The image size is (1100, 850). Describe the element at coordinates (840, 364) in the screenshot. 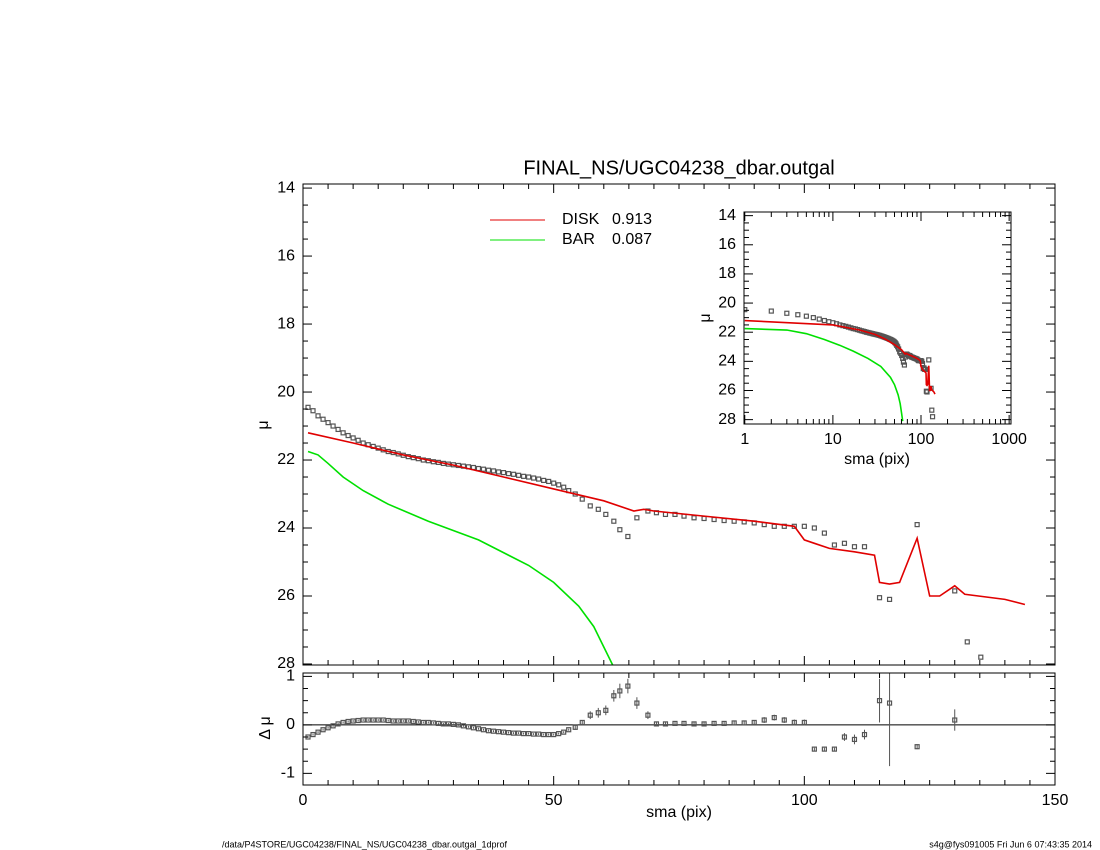

I see `plot-area` at that location.